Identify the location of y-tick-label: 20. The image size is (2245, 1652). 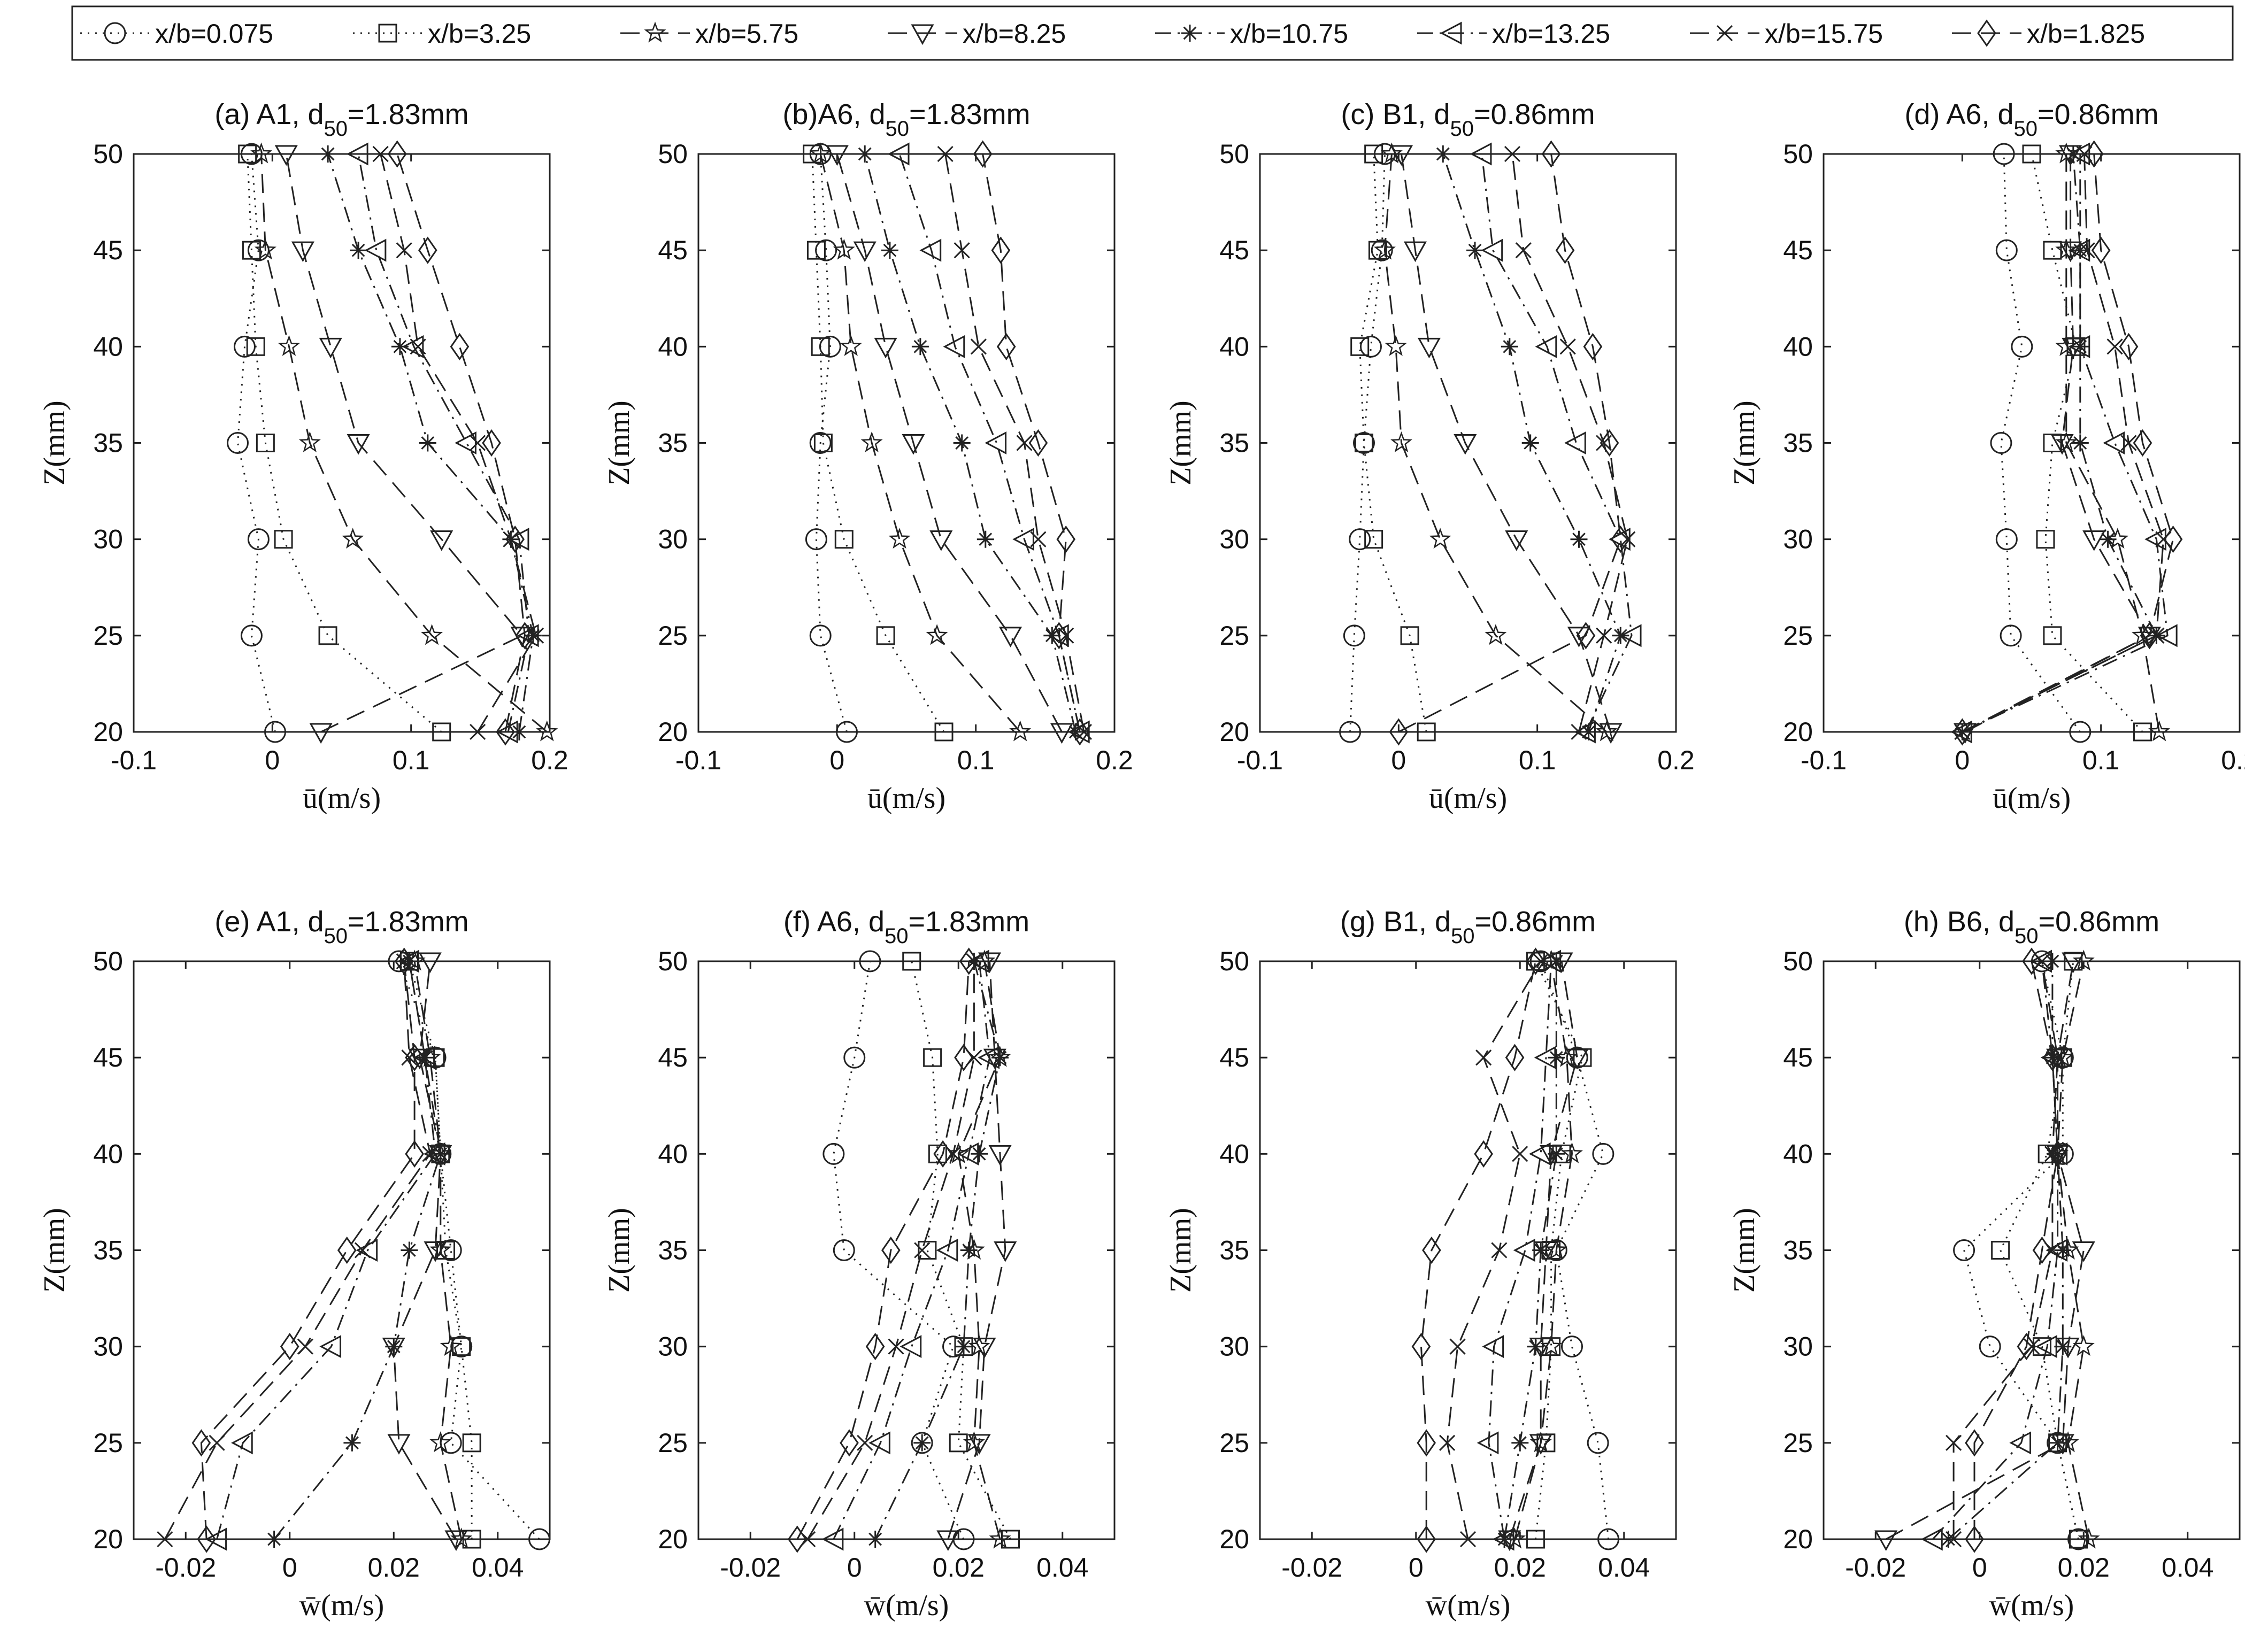
(673, 1539).